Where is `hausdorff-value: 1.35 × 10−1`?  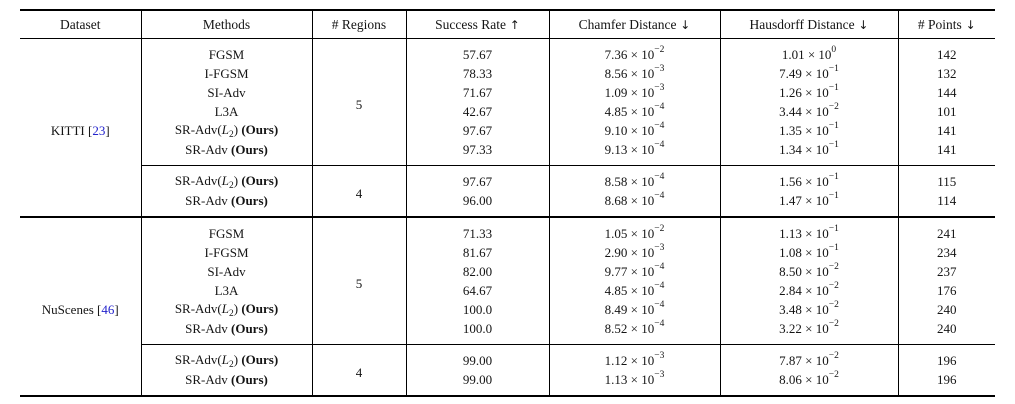
hausdorff-value: 1.35 × 10−1 is located at coordinates (808, 130).